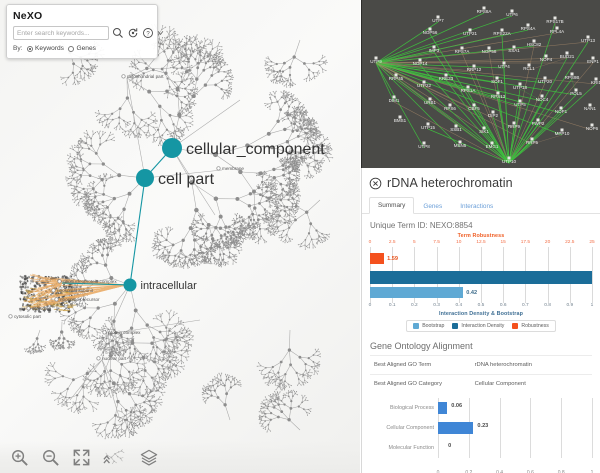 This screenshot has height=473, width=600. What do you see at coordinates (29, 48) in the screenshot?
I see `radio-keywords-dot` at bounding box center [29, 48].